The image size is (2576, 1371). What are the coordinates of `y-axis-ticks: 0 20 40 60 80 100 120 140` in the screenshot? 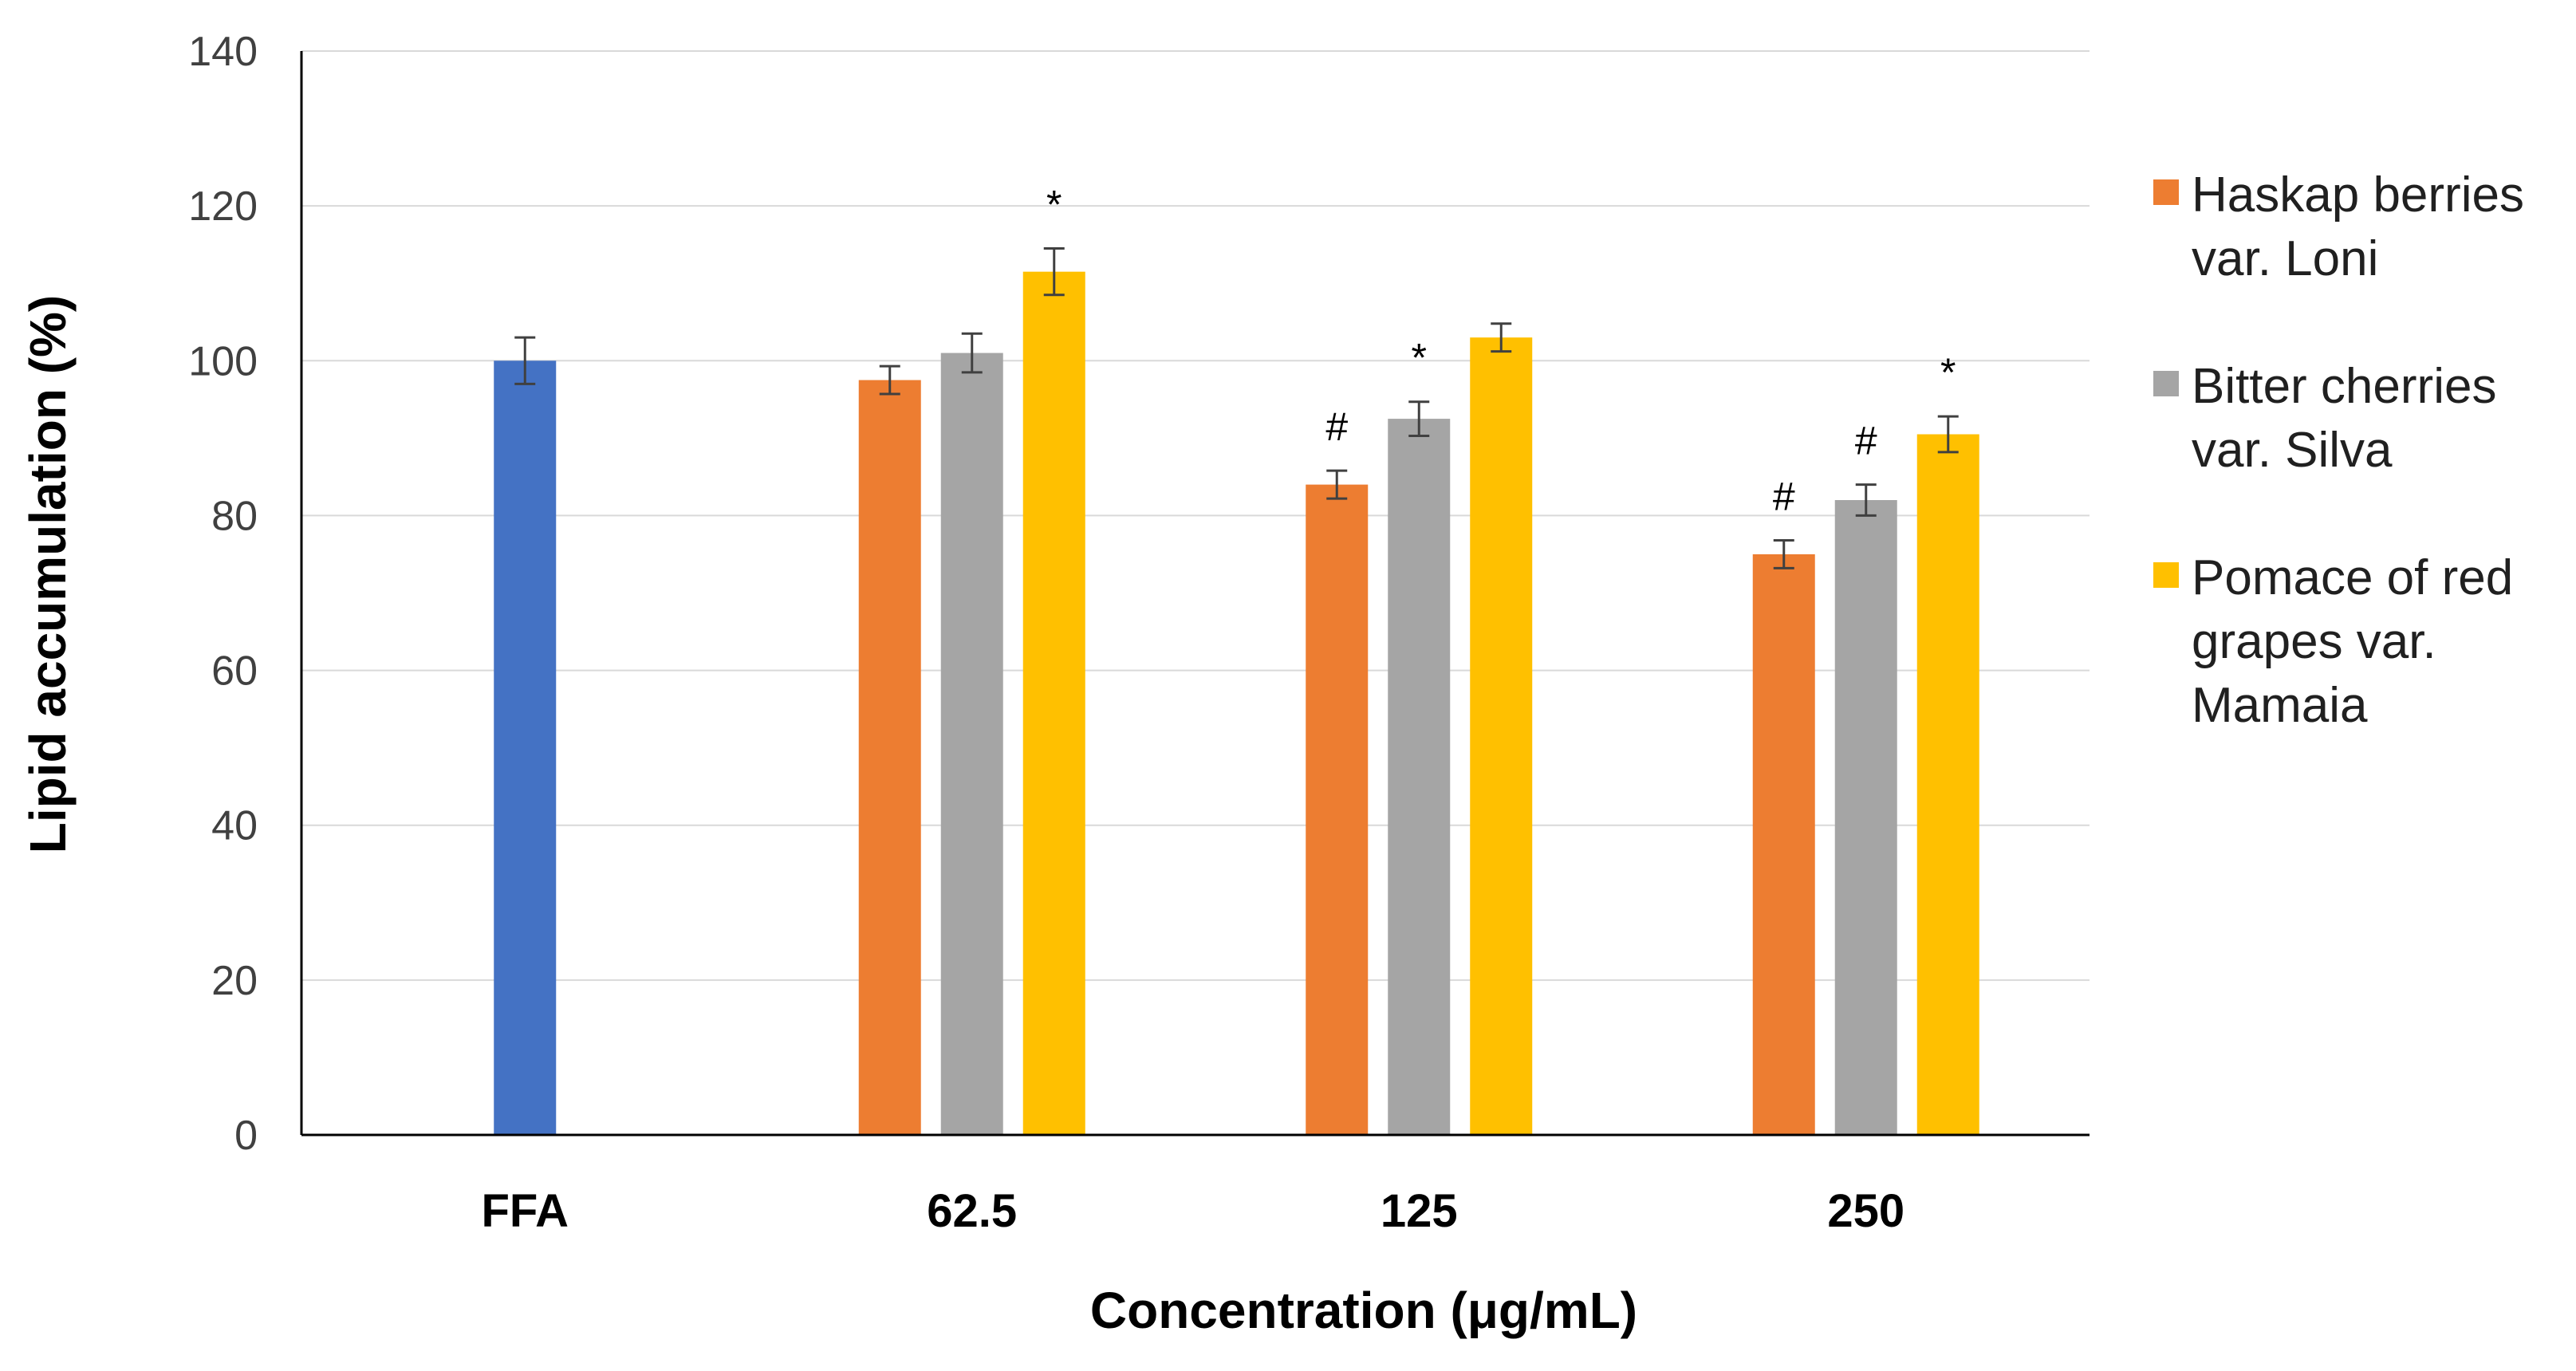 It's located at (223, 594).